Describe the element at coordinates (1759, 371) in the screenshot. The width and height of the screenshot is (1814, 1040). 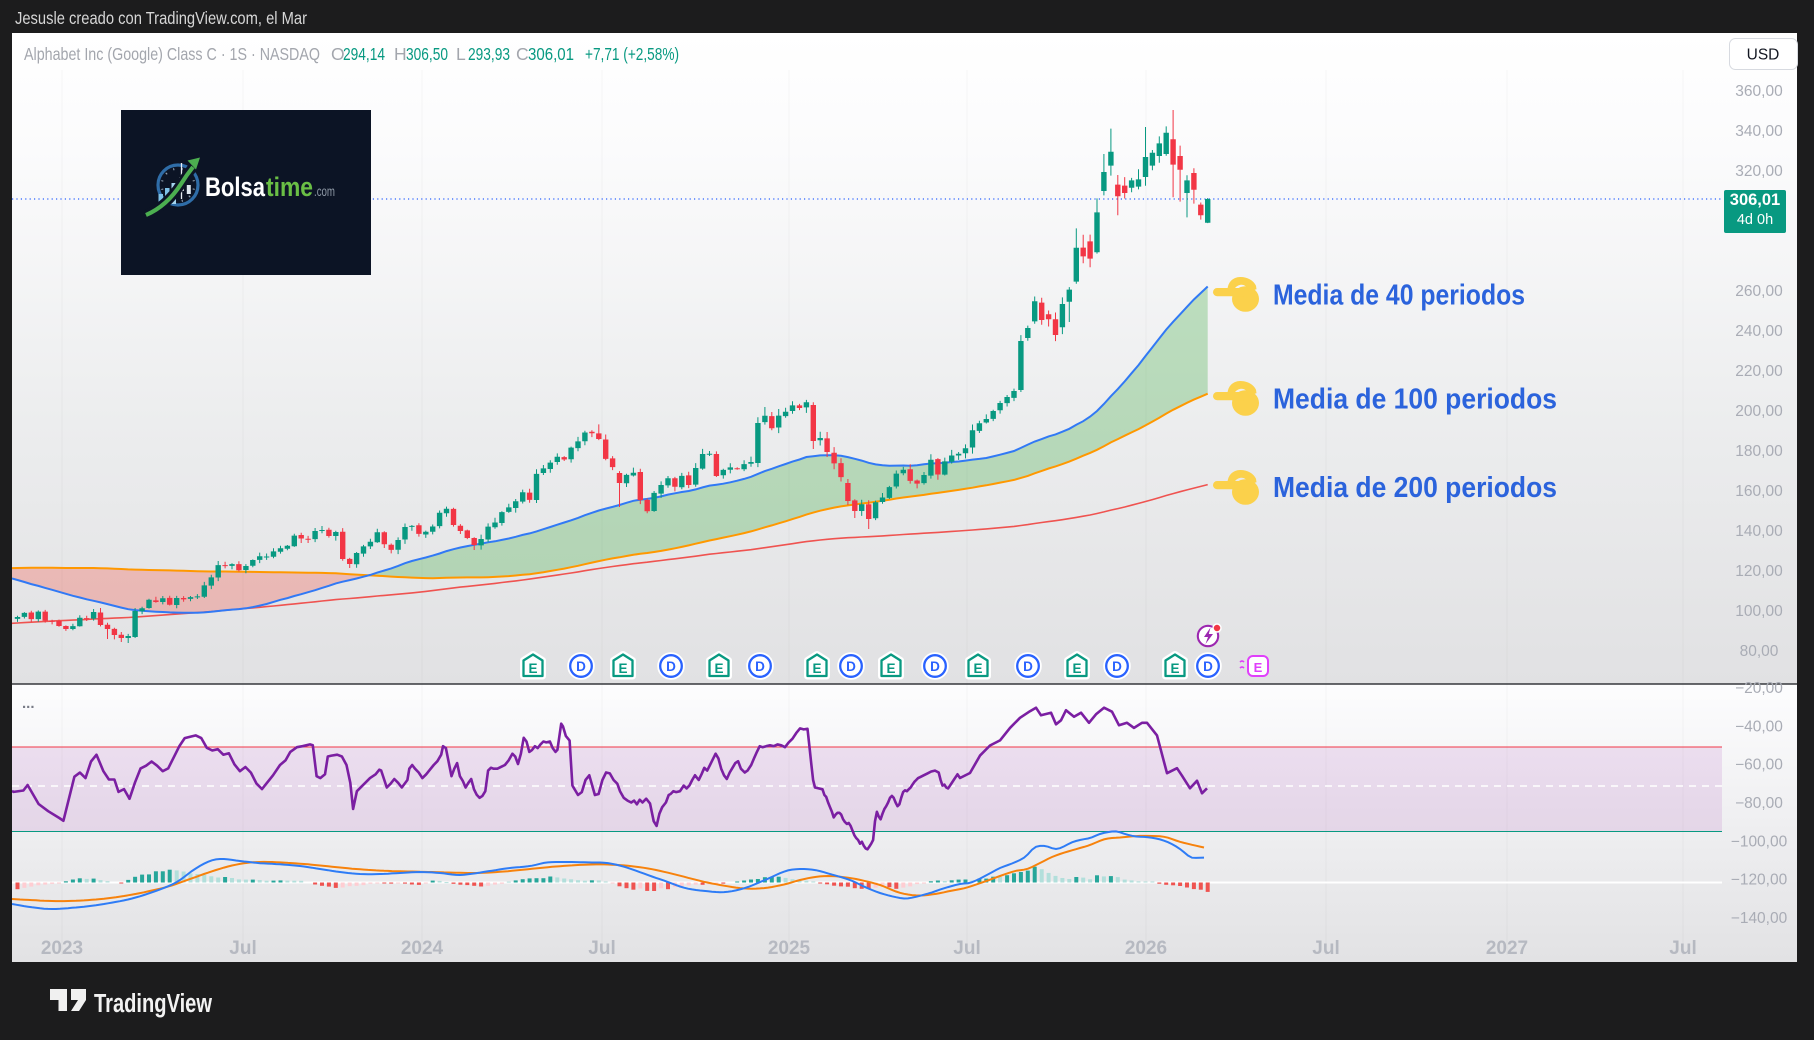
I see `svg-text: 220,00` at that location.